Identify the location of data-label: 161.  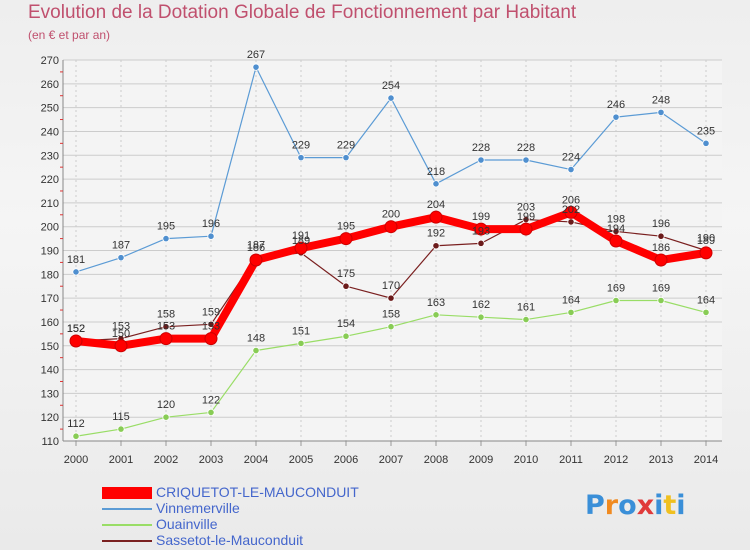
(526, 308).